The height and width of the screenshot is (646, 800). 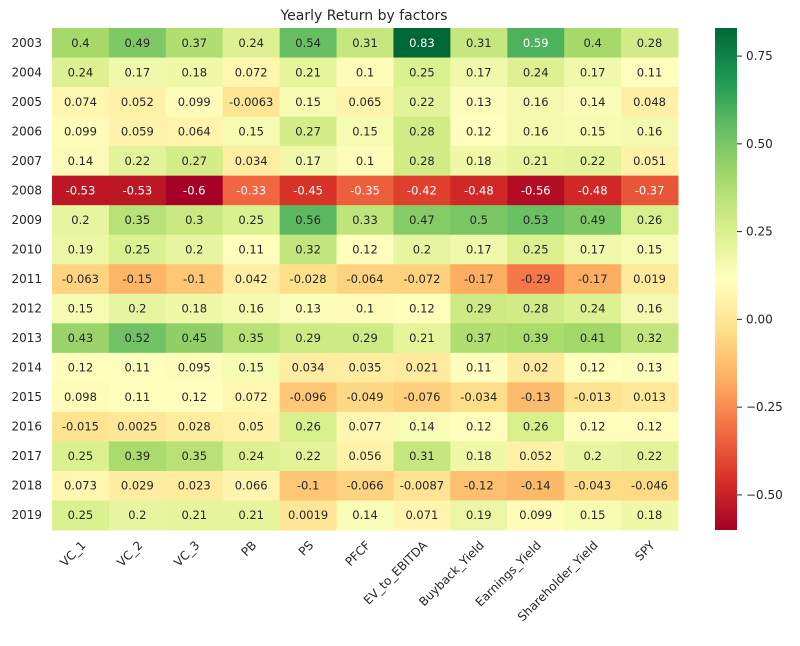 I want to click on column-label: VC_2, so click(x=129, y=553).